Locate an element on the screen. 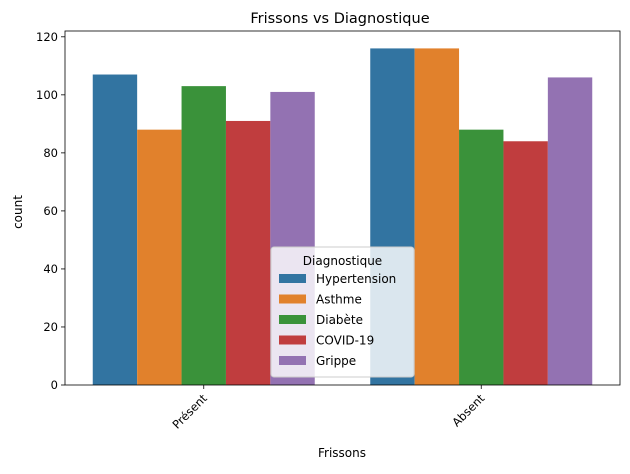 This screenshot has height=474, width=630. y-tick-label: 100 is located at coordinates (47, 95).